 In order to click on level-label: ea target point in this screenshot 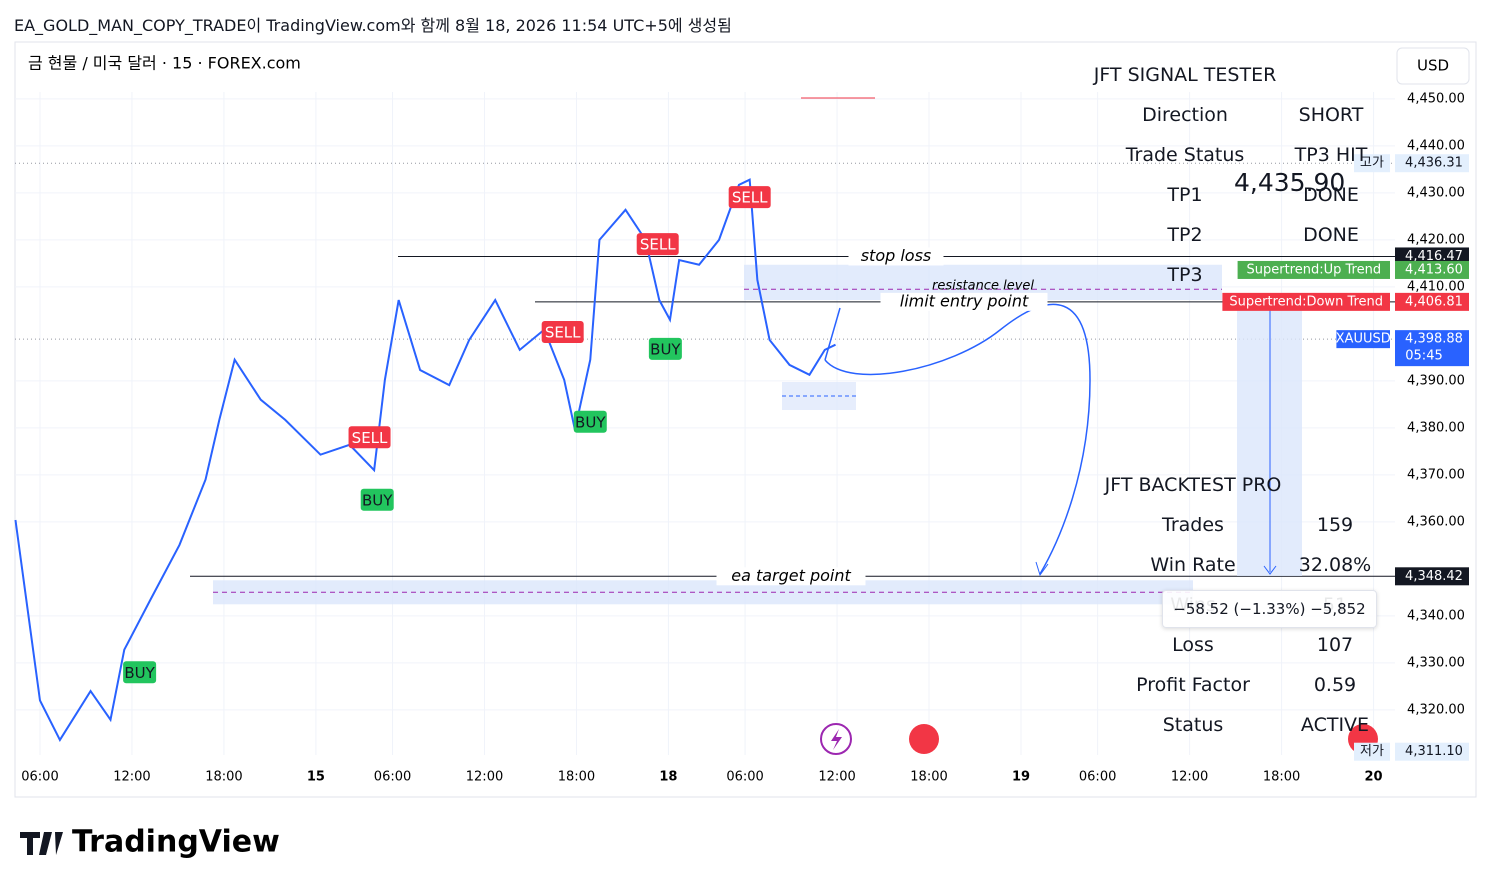, I will do `click(791, 575)`.